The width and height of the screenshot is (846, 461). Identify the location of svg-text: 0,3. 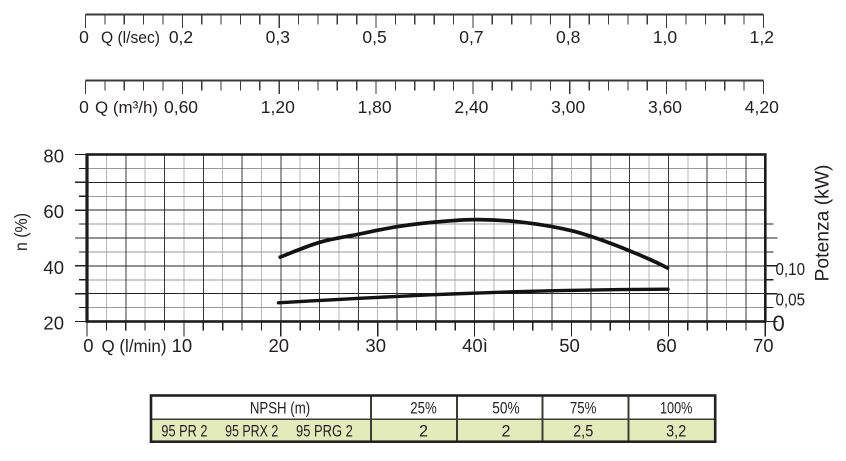
(278, 37).